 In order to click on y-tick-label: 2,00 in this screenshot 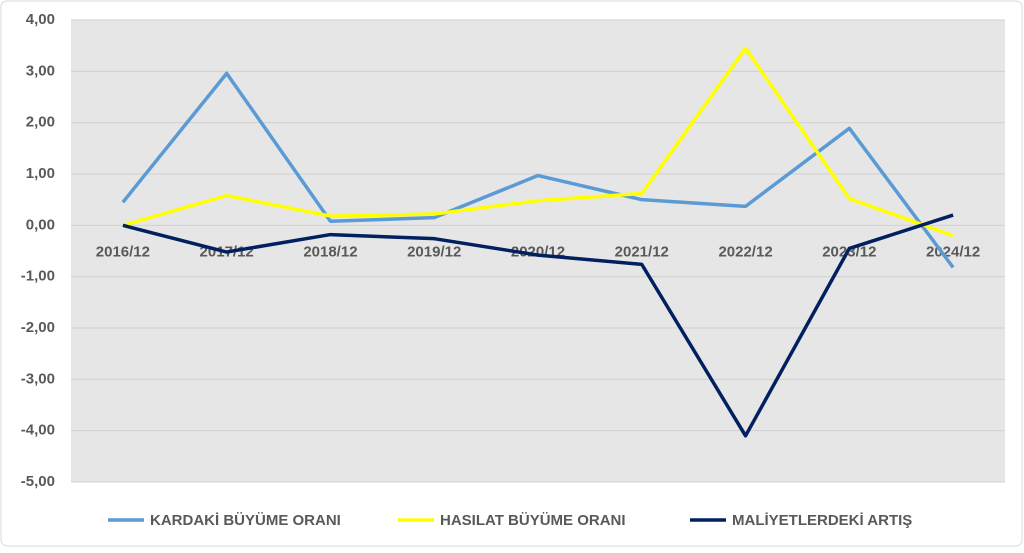, I will do `click(40, 122)`.